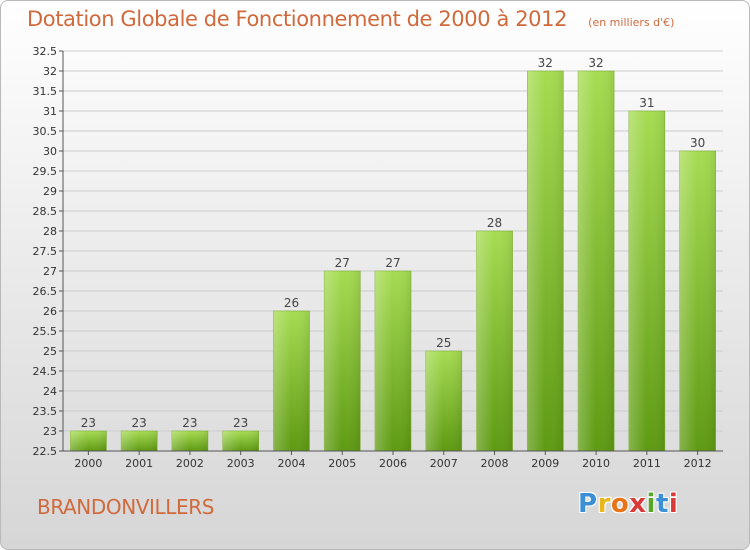  I want to click on y-tick-label: 23, so click(50, 431).